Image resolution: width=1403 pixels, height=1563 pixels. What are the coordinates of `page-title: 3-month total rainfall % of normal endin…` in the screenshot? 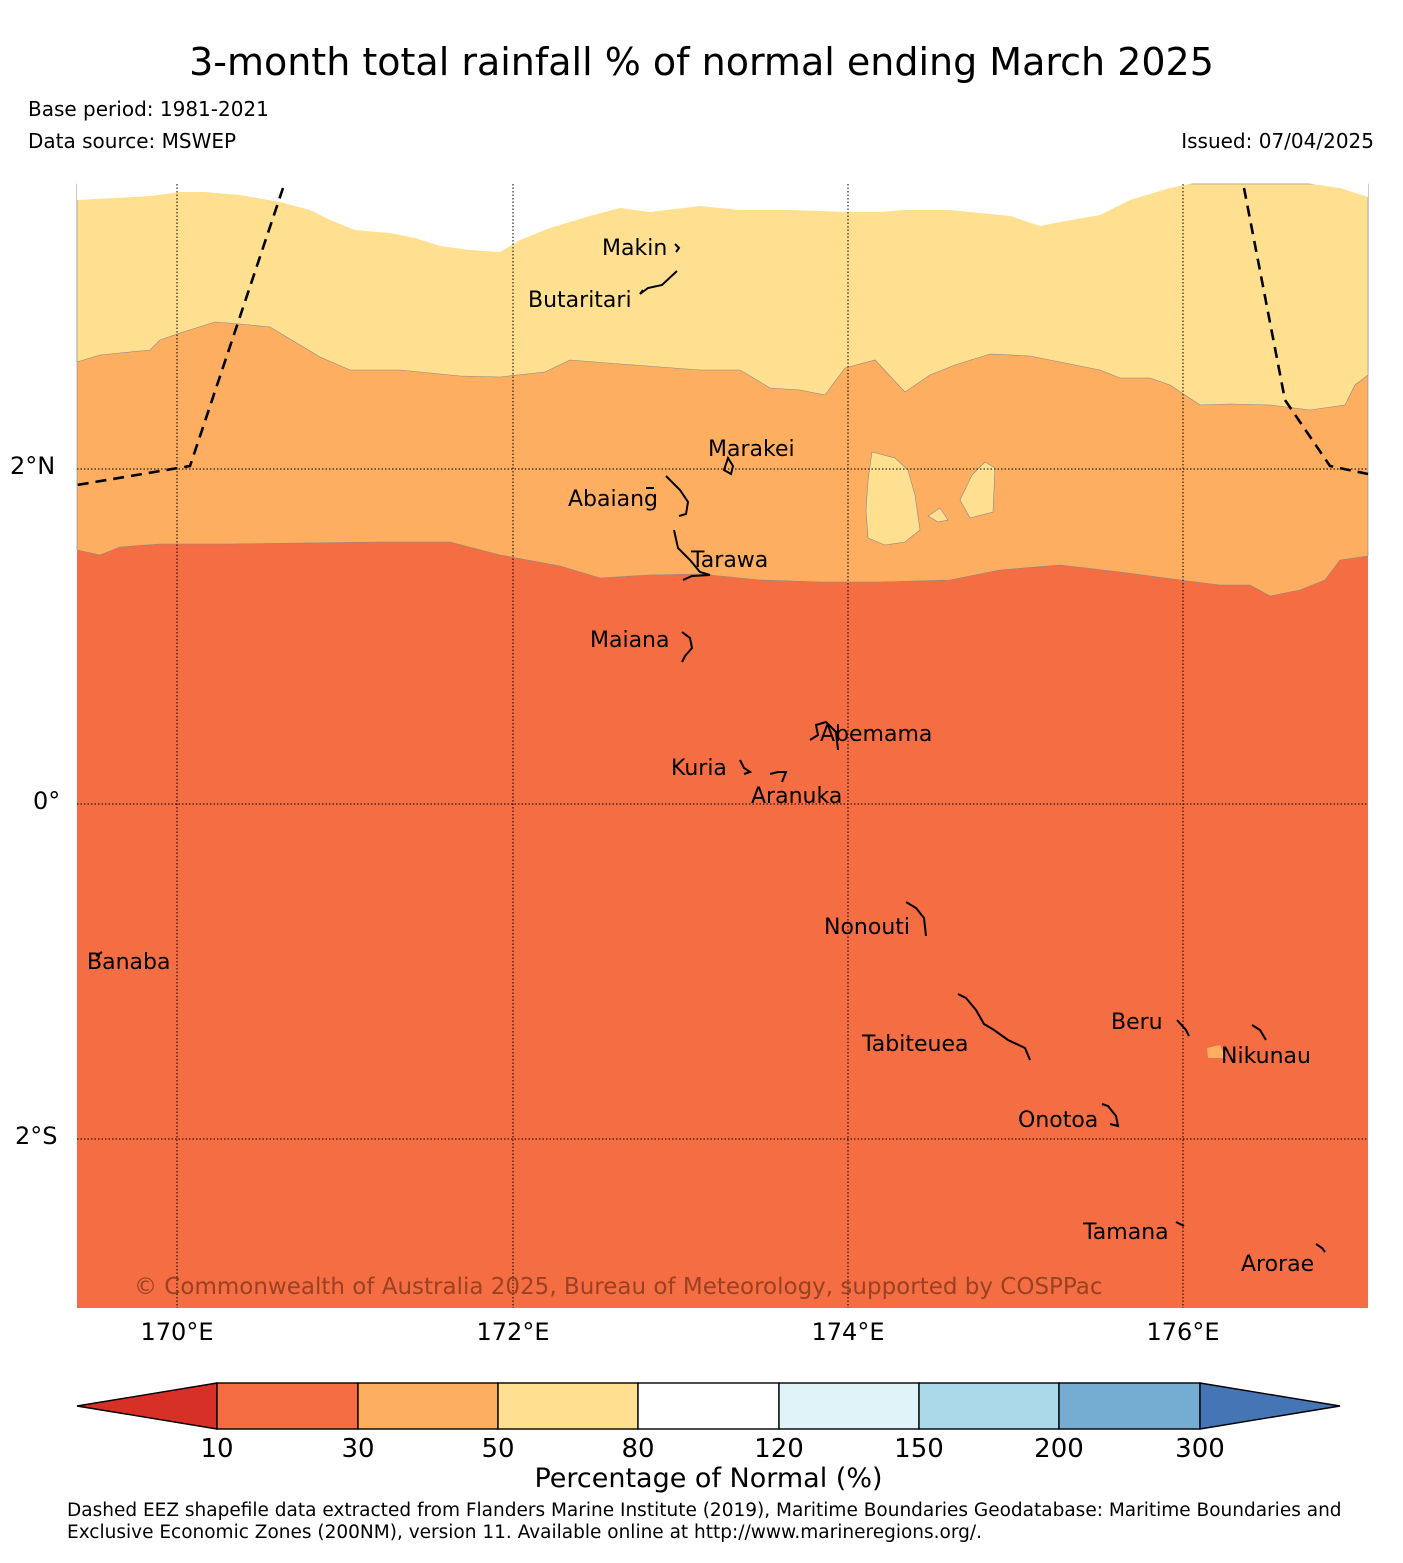 It's located at (701, 62).